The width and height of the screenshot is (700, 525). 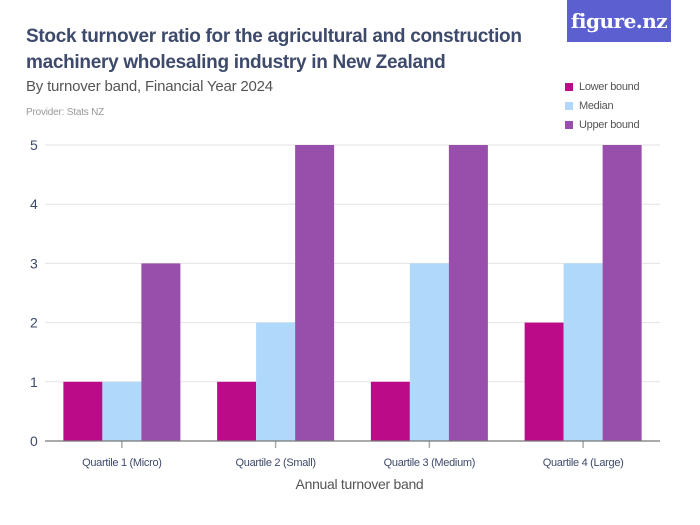 I want to click on legend-label: Upper bound, so click(x=609, y=124).